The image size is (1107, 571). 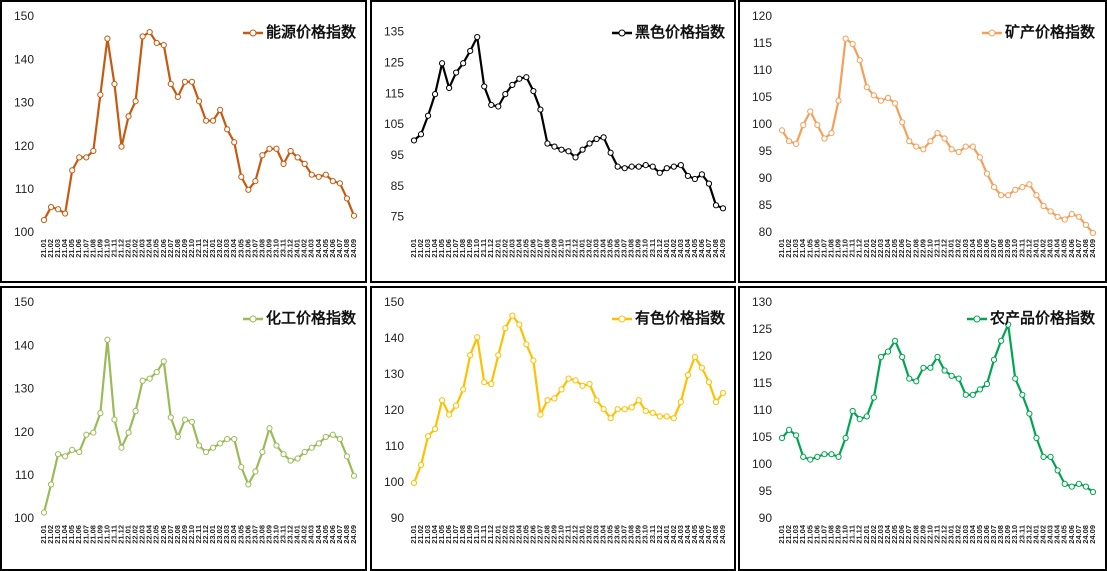 What do you see at coordinates (1050, 534) in the screenshot?
I see `x-tick-label: 24.03` at bounding box center [1050, 534].